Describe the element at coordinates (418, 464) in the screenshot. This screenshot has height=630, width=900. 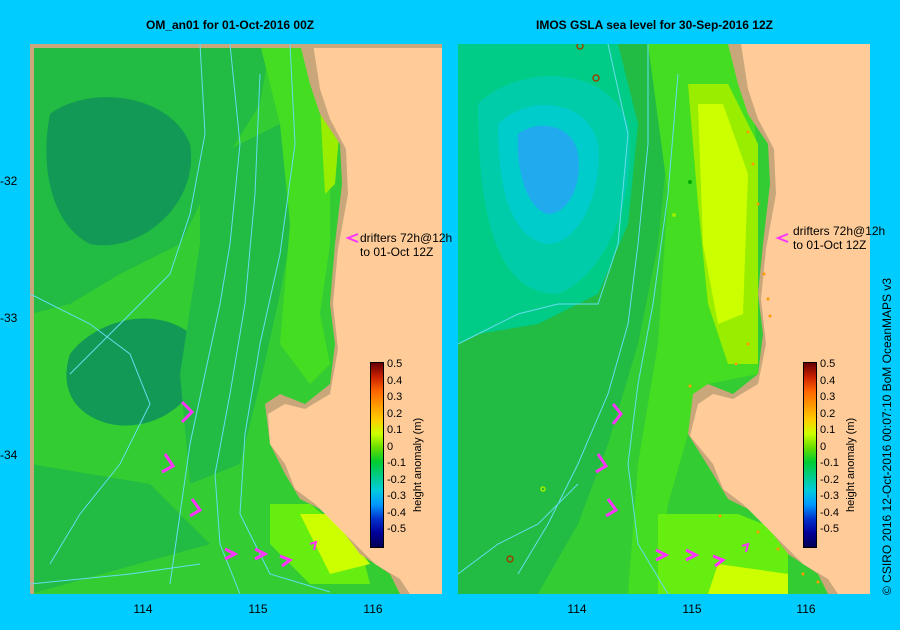
I see `left-colorbar-label: height anomaly (m)` at that location.